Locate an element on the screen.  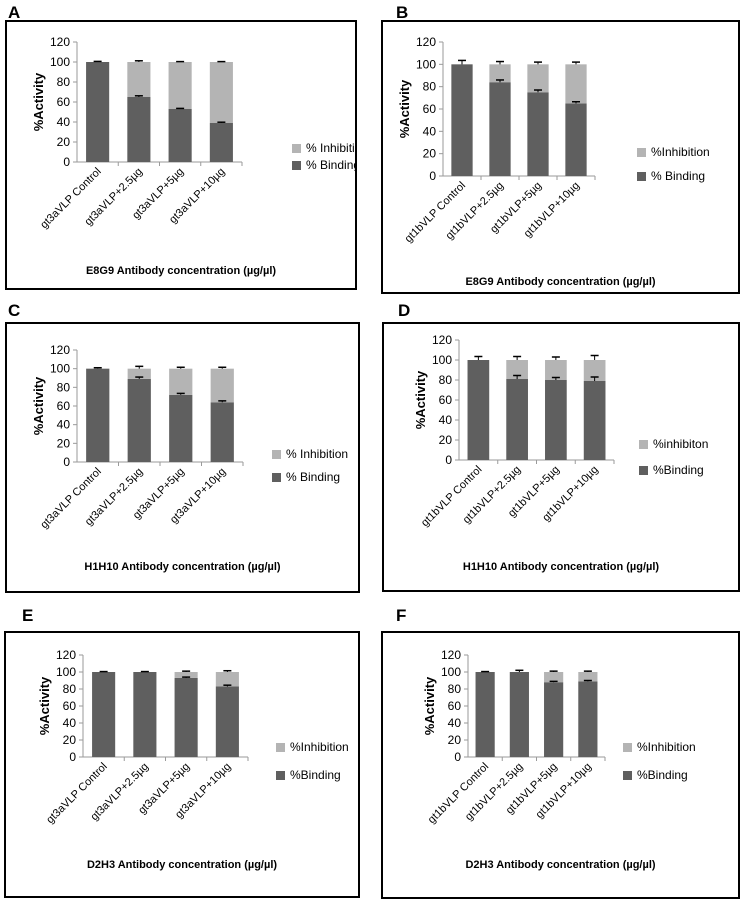
legend-label-inhibition: %inhibiton is located at coordinates (680, 444).